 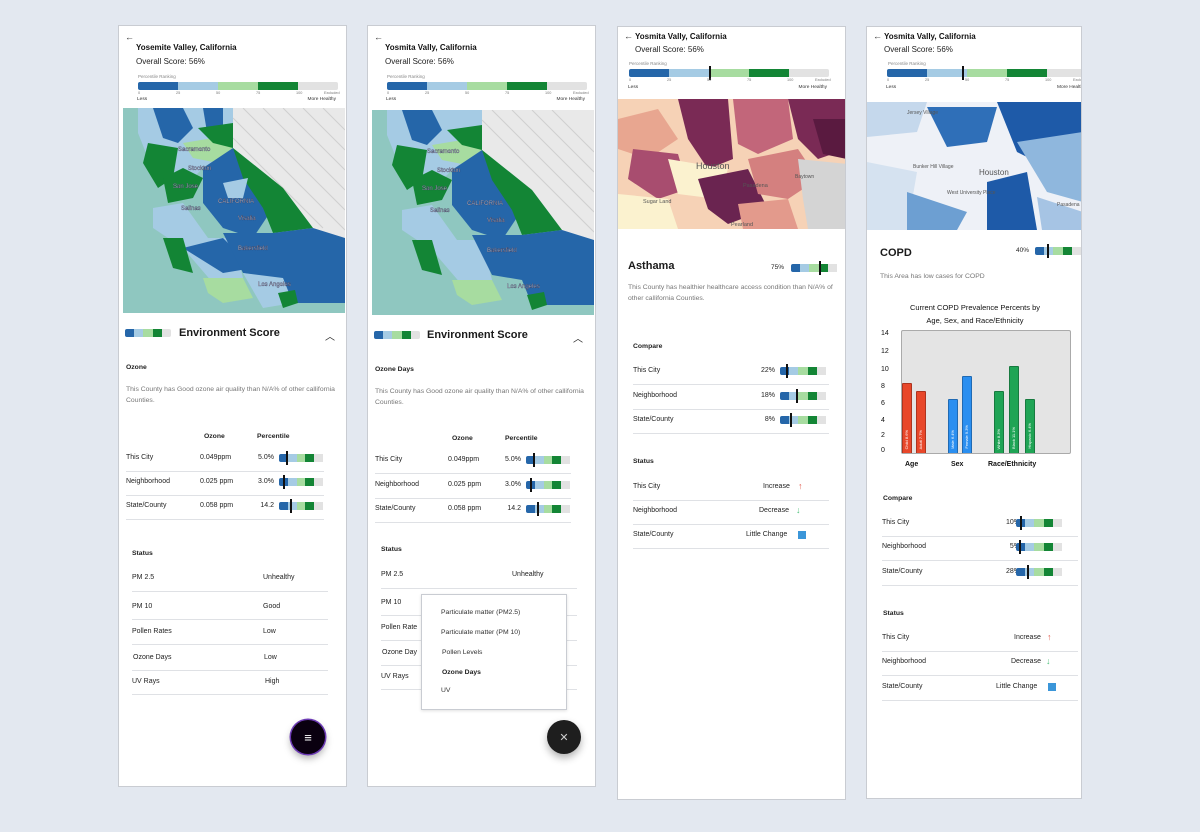 I want to click on table-row: State/County 0.058 ppm 14.2, so click(x=225, y=508).